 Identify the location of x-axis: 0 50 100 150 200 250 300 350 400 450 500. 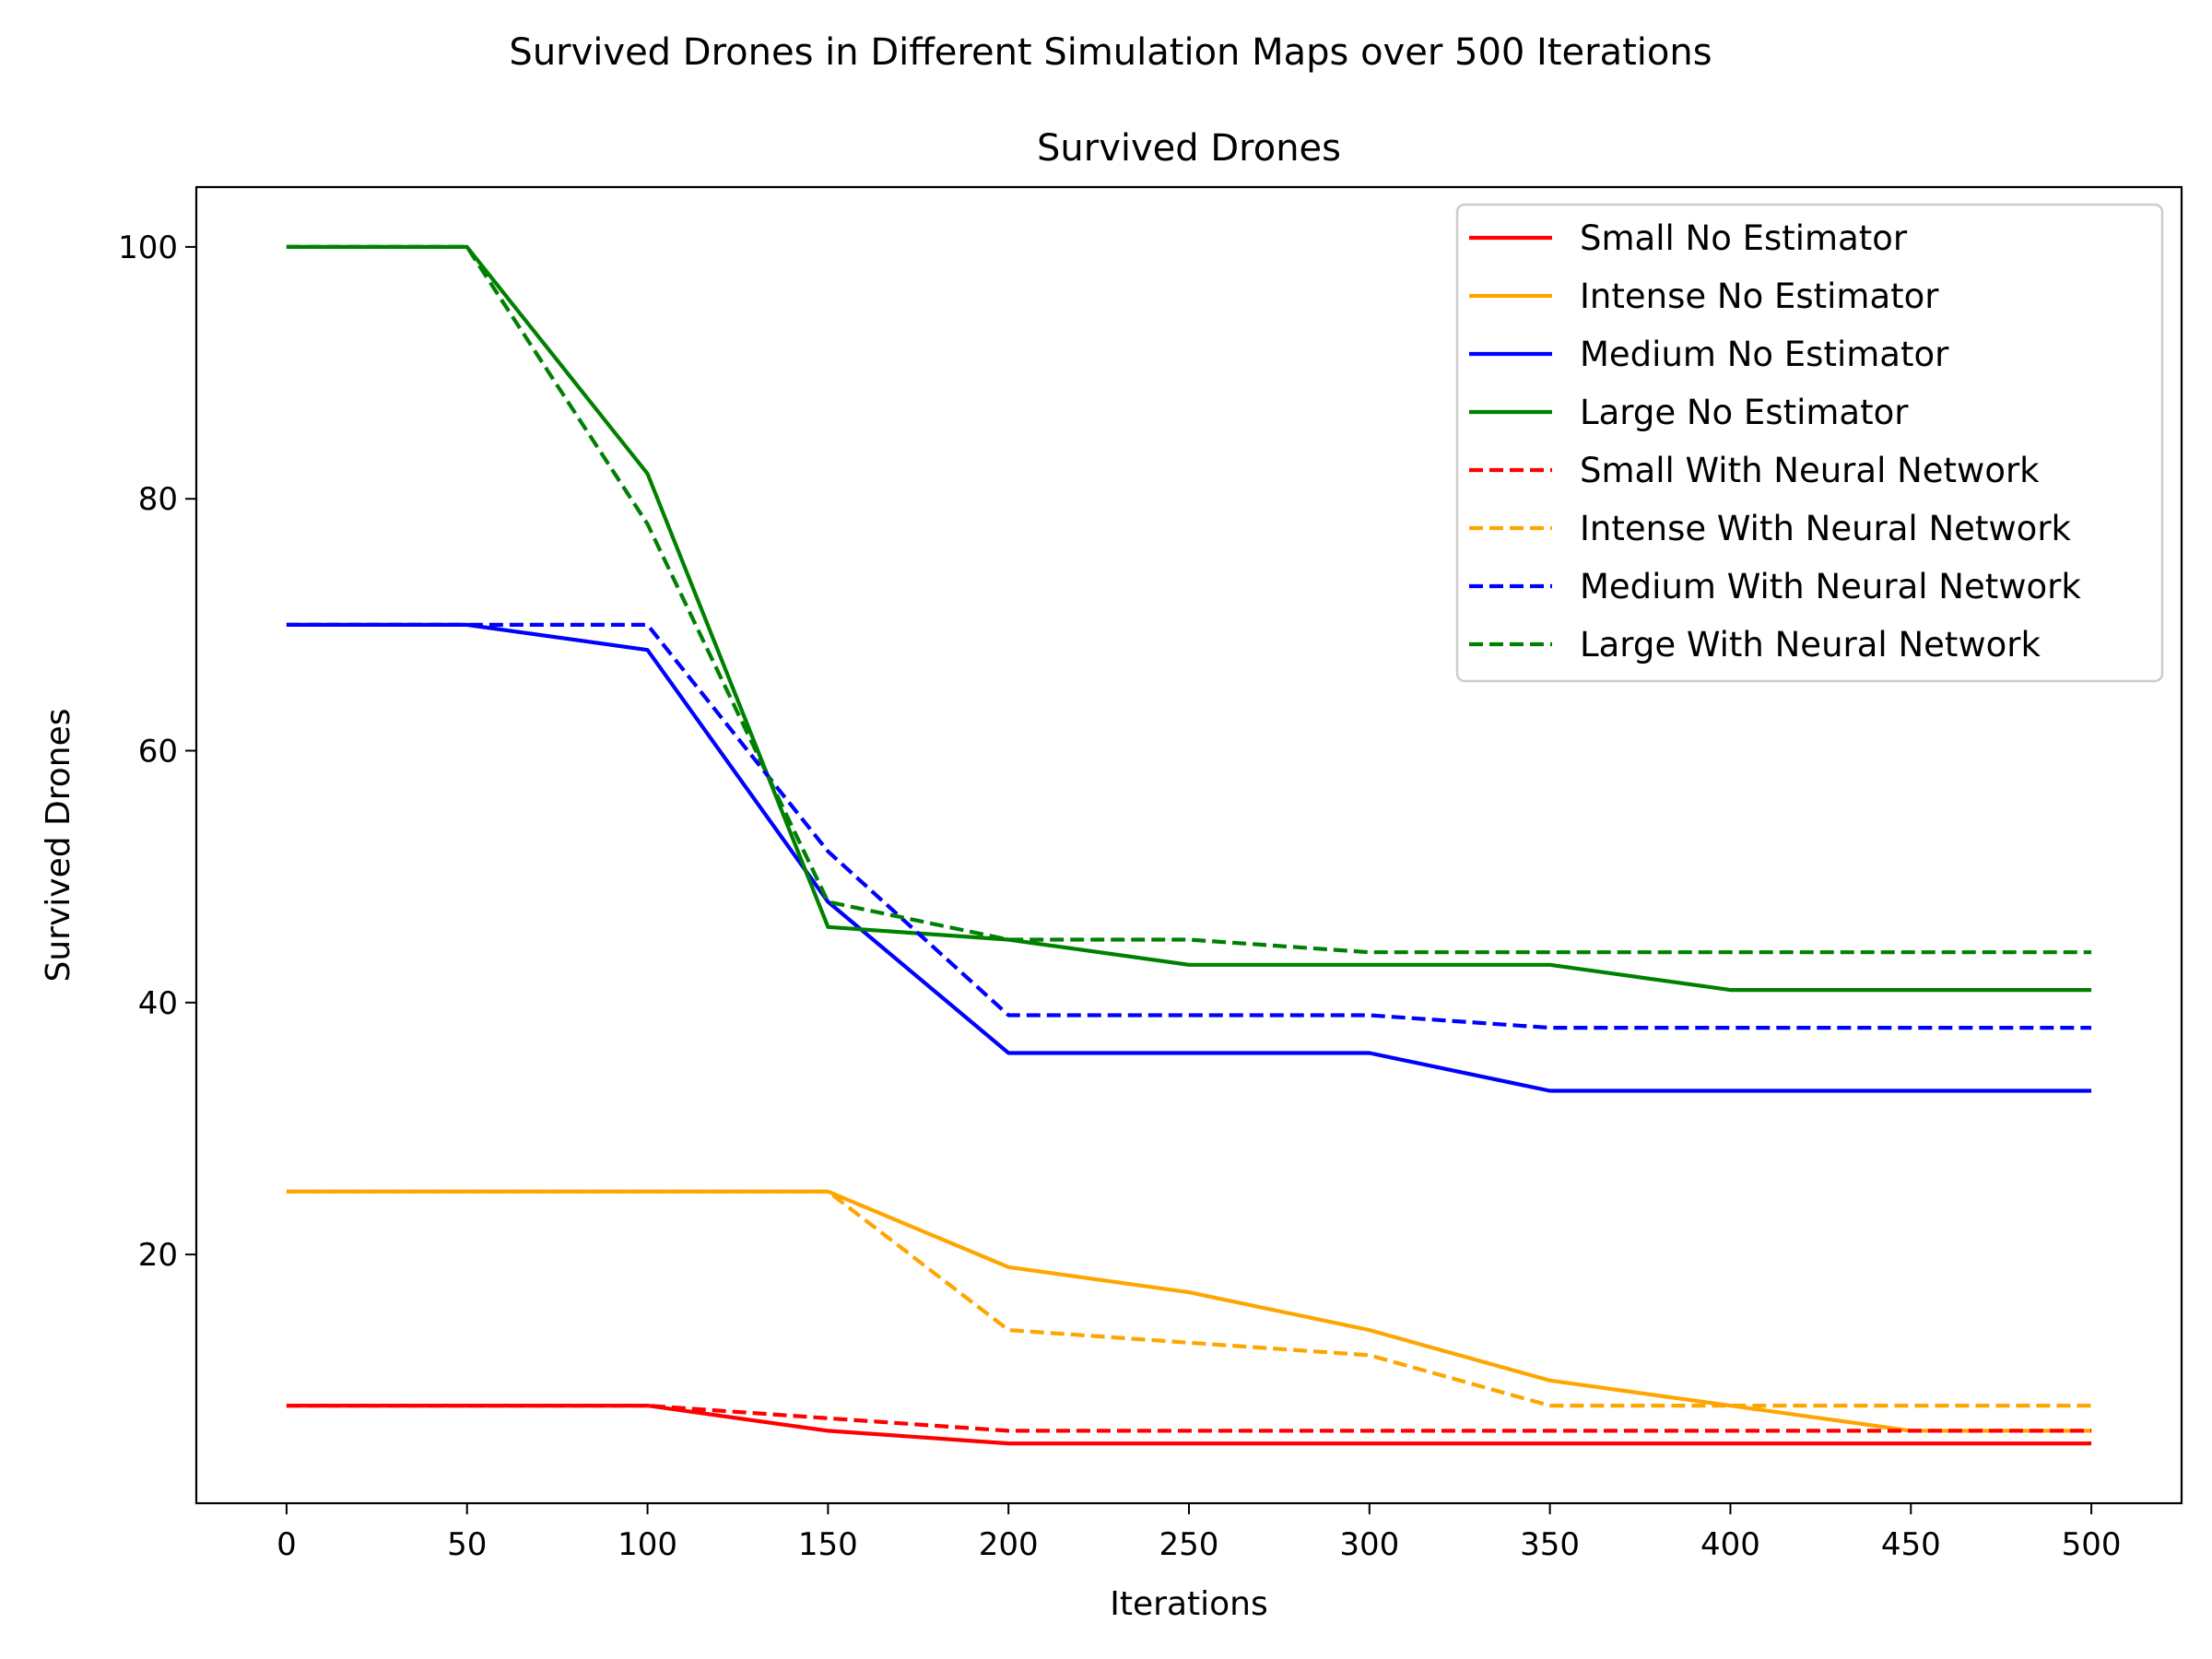
(1199, 1533).